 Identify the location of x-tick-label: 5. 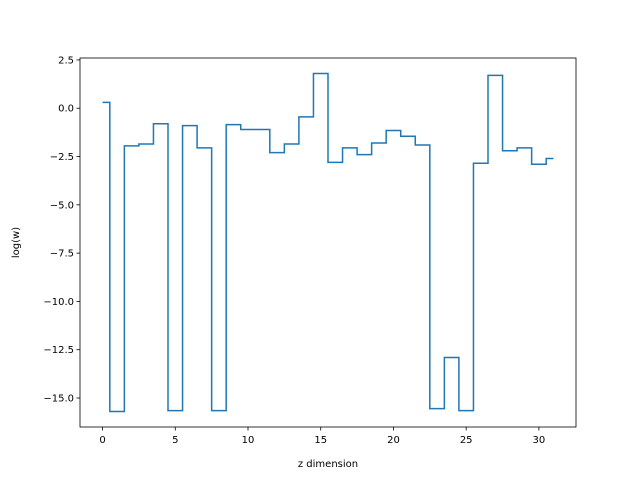
(175, 440).